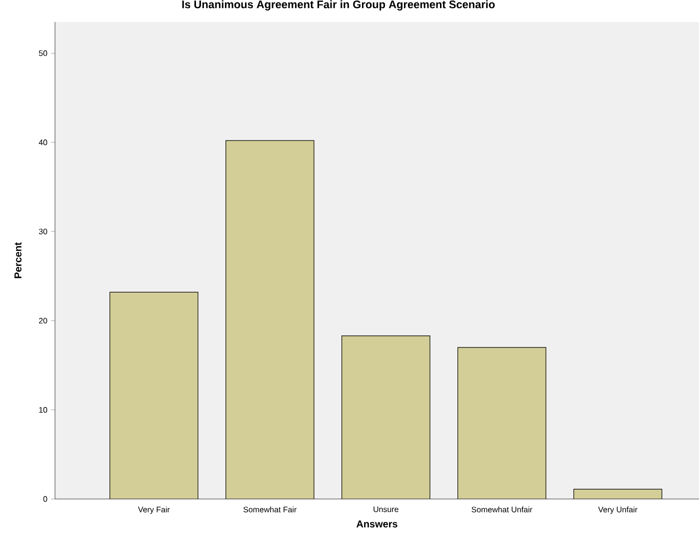  What do you see at coordinates (338, 5) in the screenshot?
I see `chart-title: Is Unanimous Agreement Fair in Group Agreement Scenario` at bounding box center [338, 5].